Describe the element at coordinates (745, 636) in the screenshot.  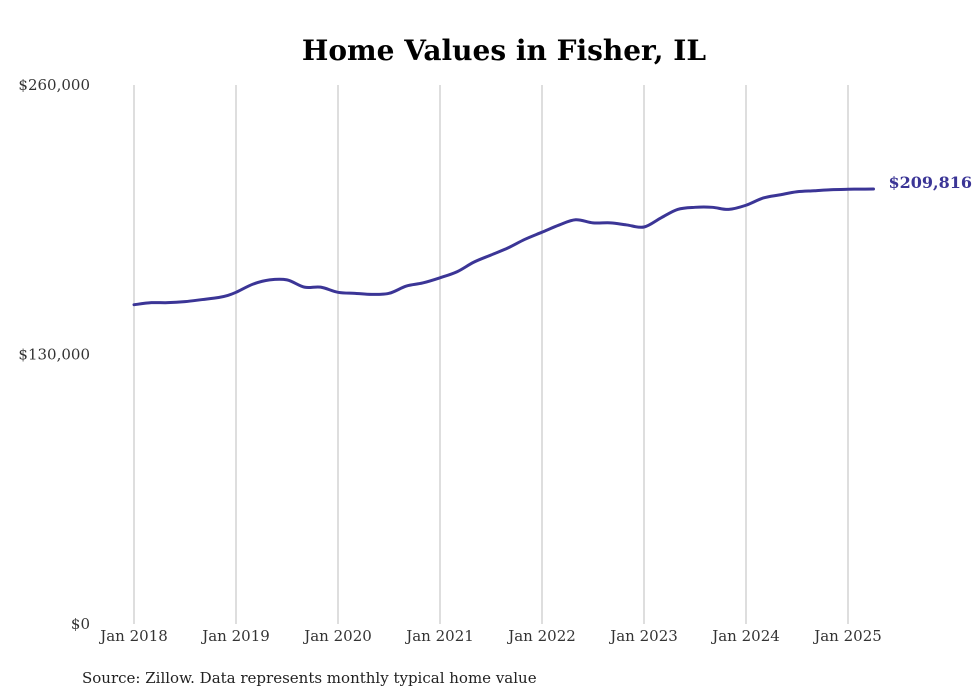
I see `x-tick-label: Jan 2024` at that location.